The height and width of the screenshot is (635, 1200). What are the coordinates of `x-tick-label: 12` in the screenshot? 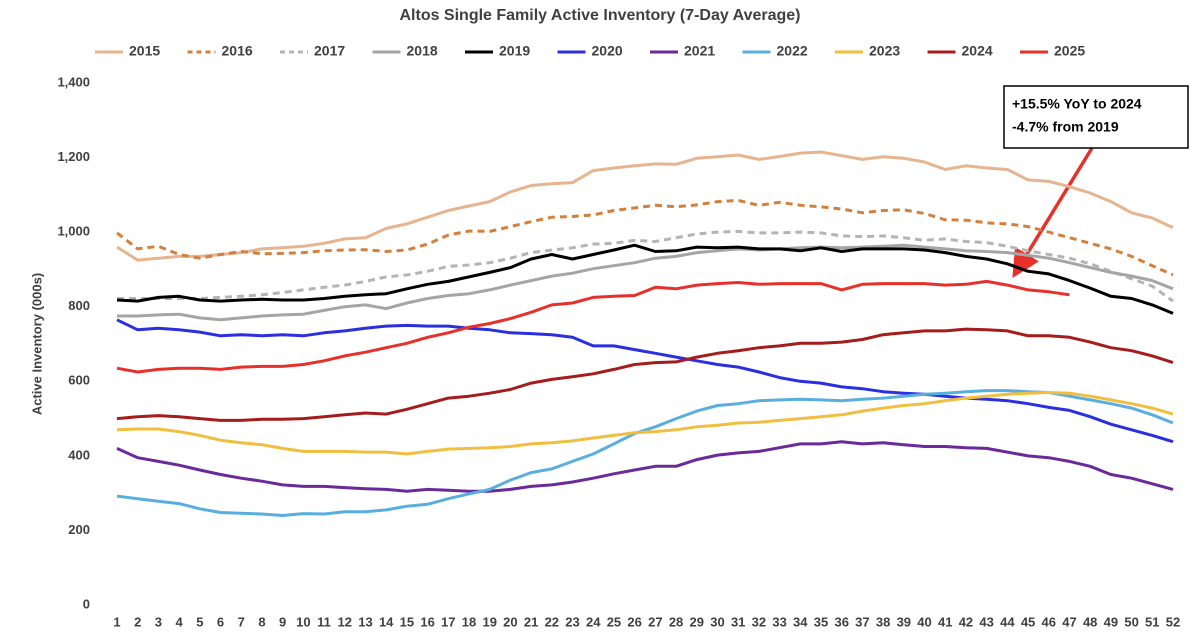 It's located at (345, 621).